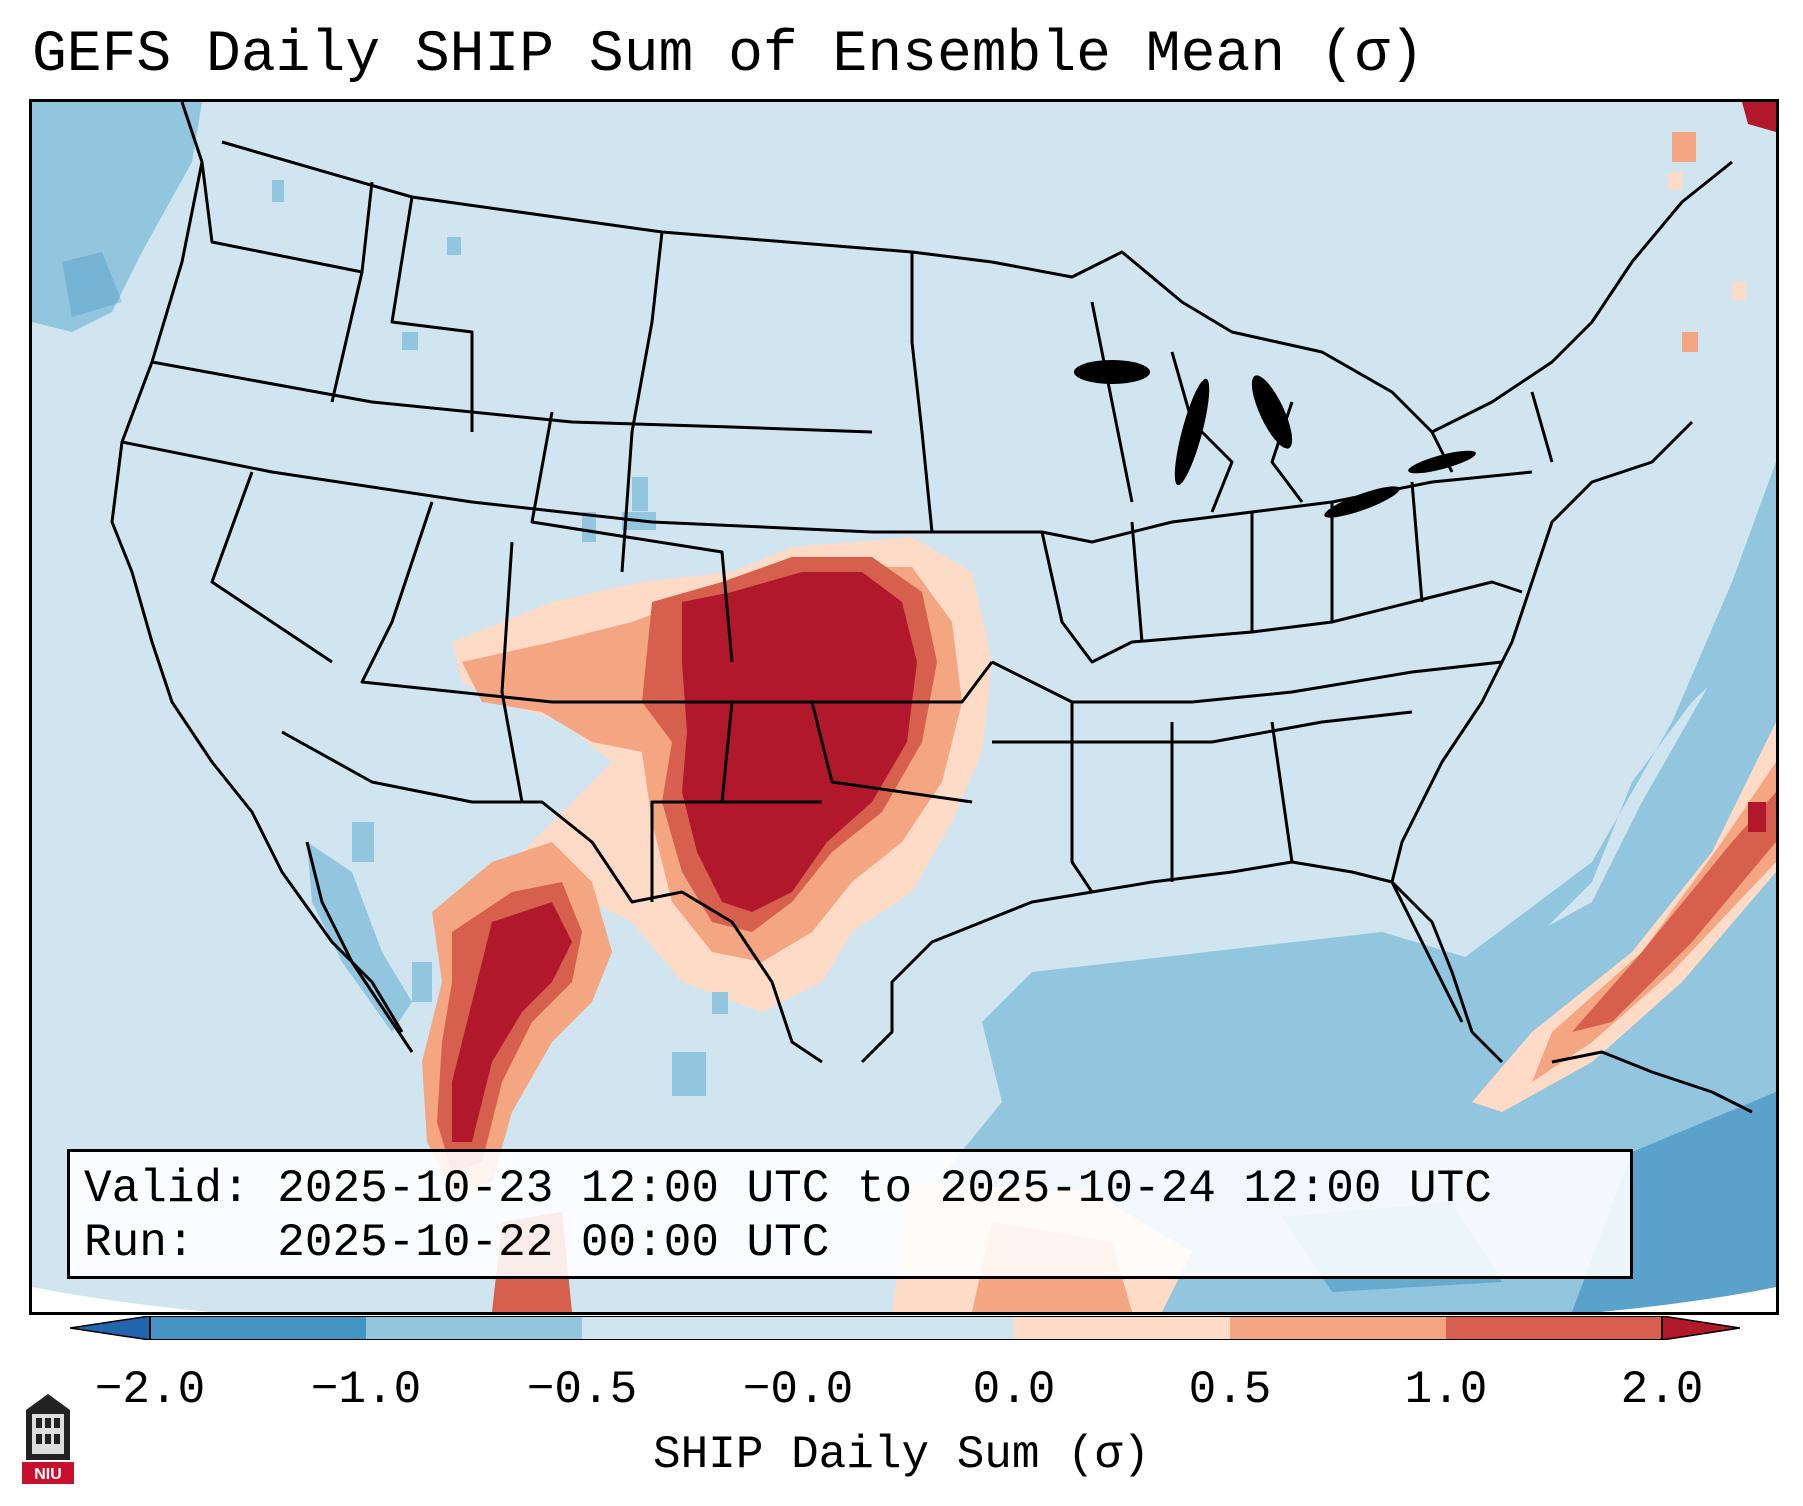 This screenshot has height=1506, width=1803. Describe the element at coordinates (167, 1189) in the screenshot. I see `valid-label: Valid:` at that location.